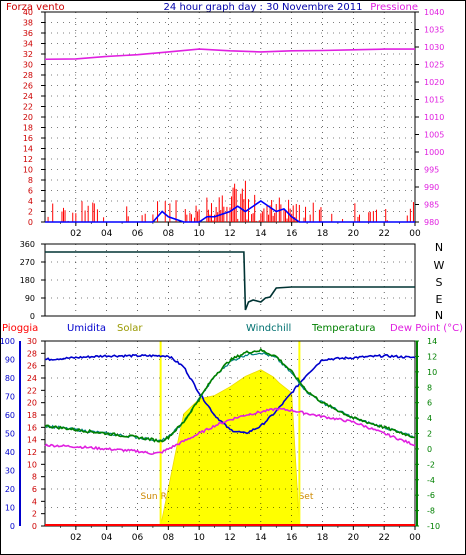 This screenshot has width=466, height=555. Describe the element at coordinates (32, 403) in the screenshot. I see `rain-tick-label: 20` at that location.